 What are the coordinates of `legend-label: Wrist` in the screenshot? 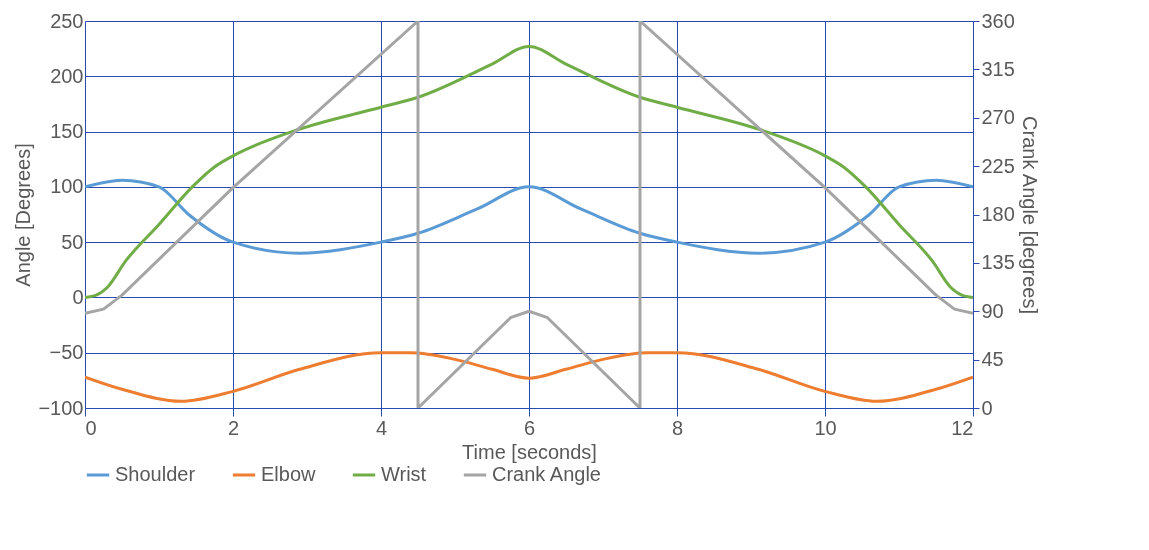 It's located at (404, 474).